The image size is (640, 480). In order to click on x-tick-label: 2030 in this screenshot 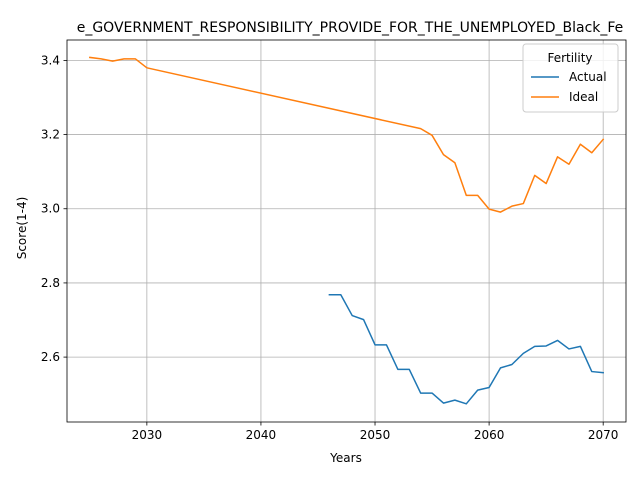, I will do `click(147, 435)`.